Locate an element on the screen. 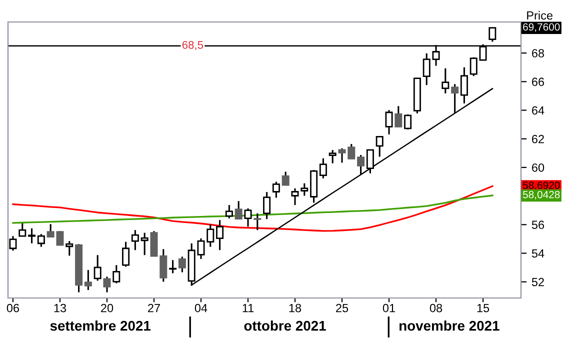  y-axis-title: Price is located at coordinates (539, 15).